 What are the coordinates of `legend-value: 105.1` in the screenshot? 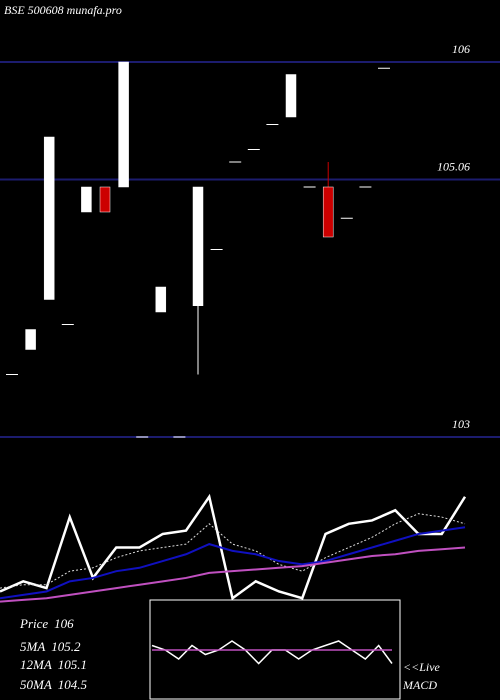 It's located at (72, 664).